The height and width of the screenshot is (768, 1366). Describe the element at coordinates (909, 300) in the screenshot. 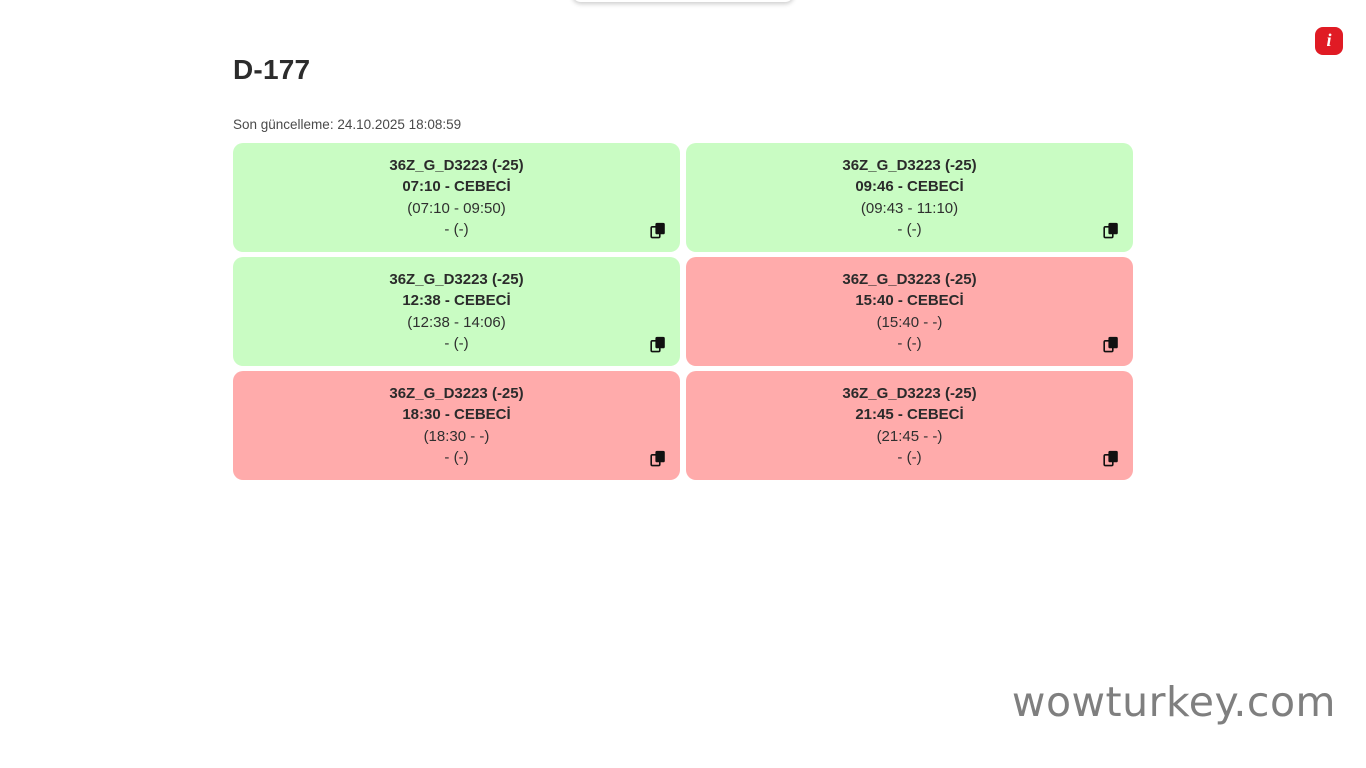

I see `trip-departure: 15:40 - CEBECİ` at that location.